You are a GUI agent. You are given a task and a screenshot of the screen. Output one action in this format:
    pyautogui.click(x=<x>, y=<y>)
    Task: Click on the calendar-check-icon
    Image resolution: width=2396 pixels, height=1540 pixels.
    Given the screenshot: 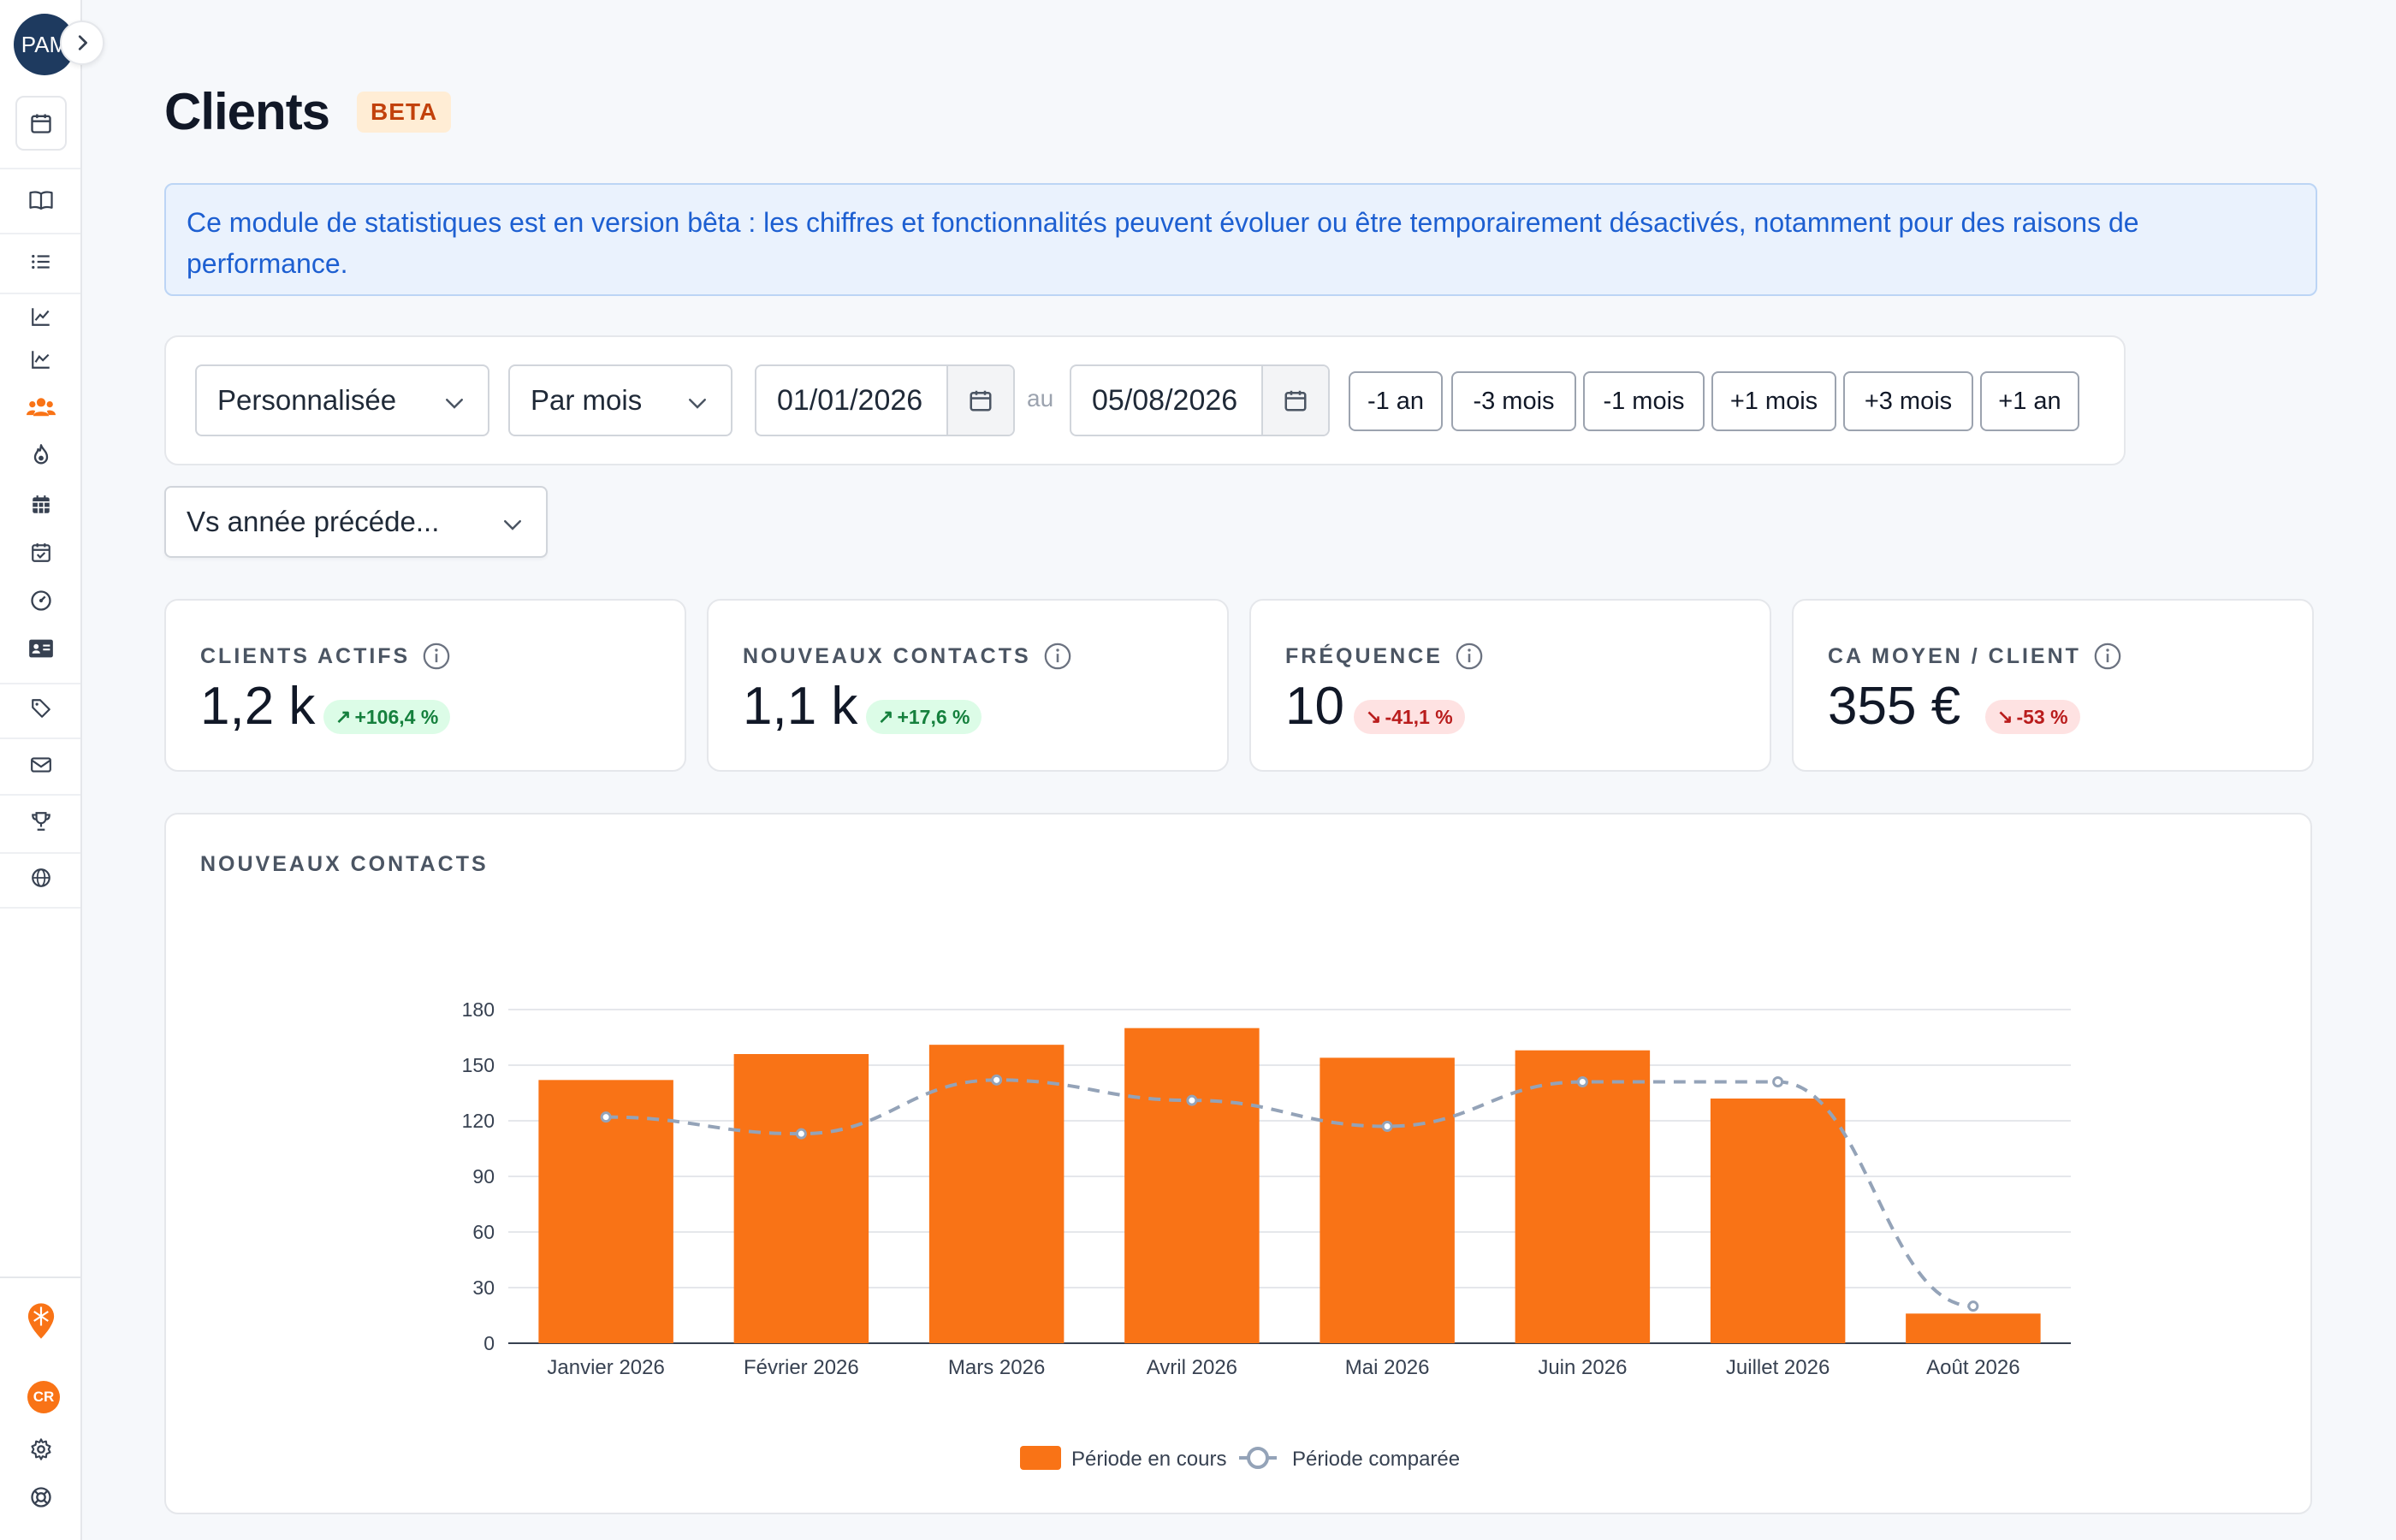 What is the action you would take?
    pyautogui.click(x=41, y=552)
    